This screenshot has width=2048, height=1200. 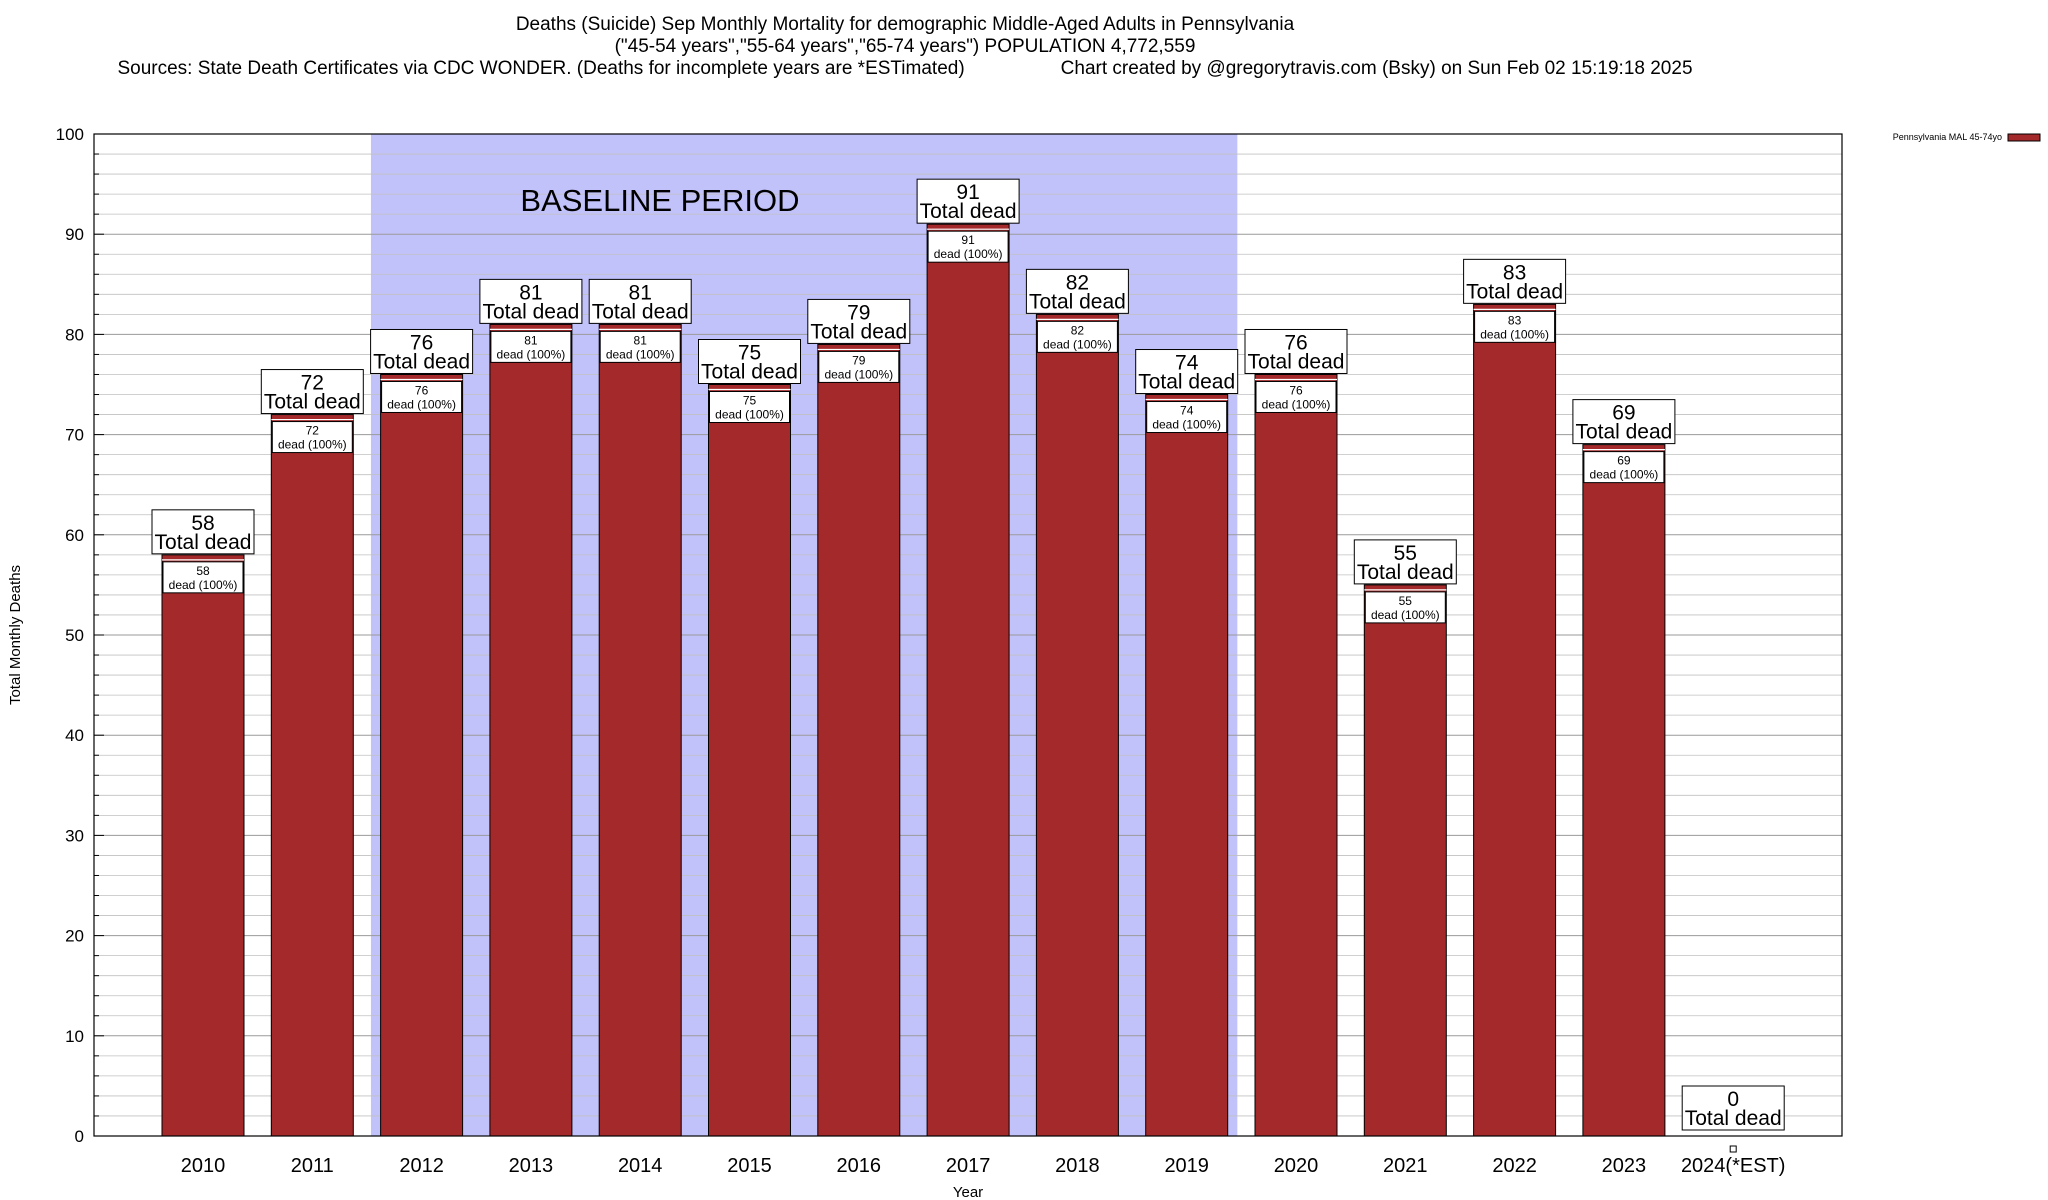 What do you see at coordinates (1077, 282) in the screenshot?
I see `bar-total-value: 82` at bounding box center [1077, 282].